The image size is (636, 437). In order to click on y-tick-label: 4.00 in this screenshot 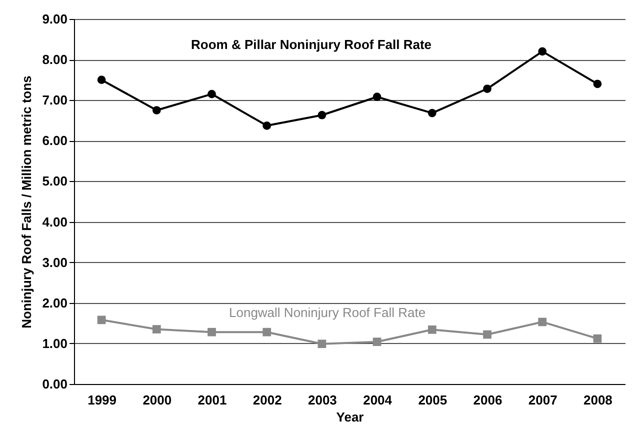, I will do `click(55, 222)`.